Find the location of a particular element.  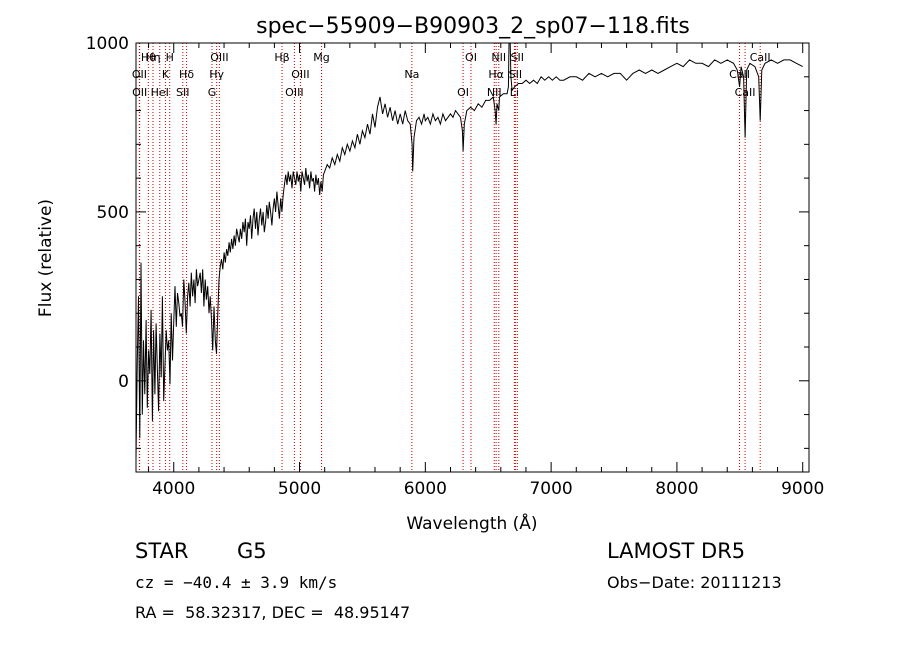

chart-title: spec−55909−B90903_2_sp07−118.fits is located at coordinates (473, 26).